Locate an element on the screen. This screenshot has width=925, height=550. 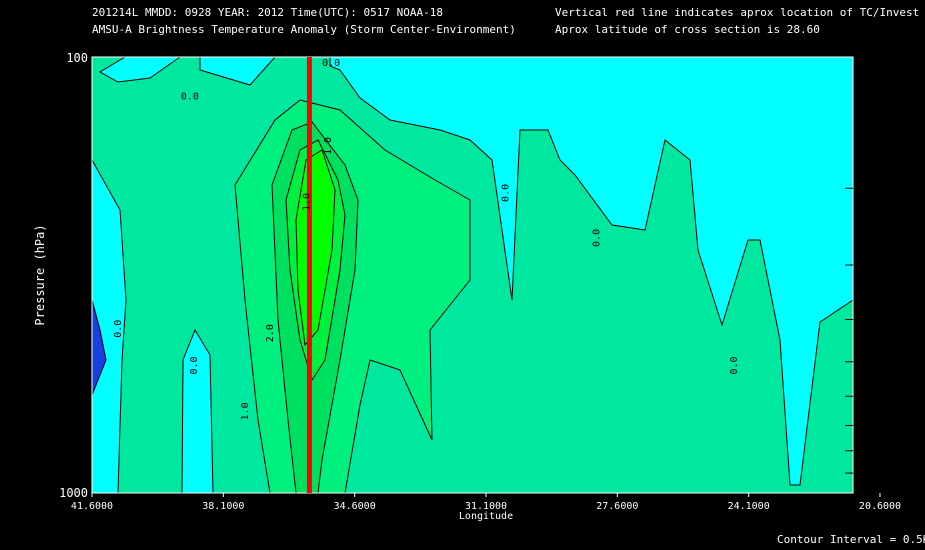
x-tick-label: 24.1000 is located at coordinates (749, 506).